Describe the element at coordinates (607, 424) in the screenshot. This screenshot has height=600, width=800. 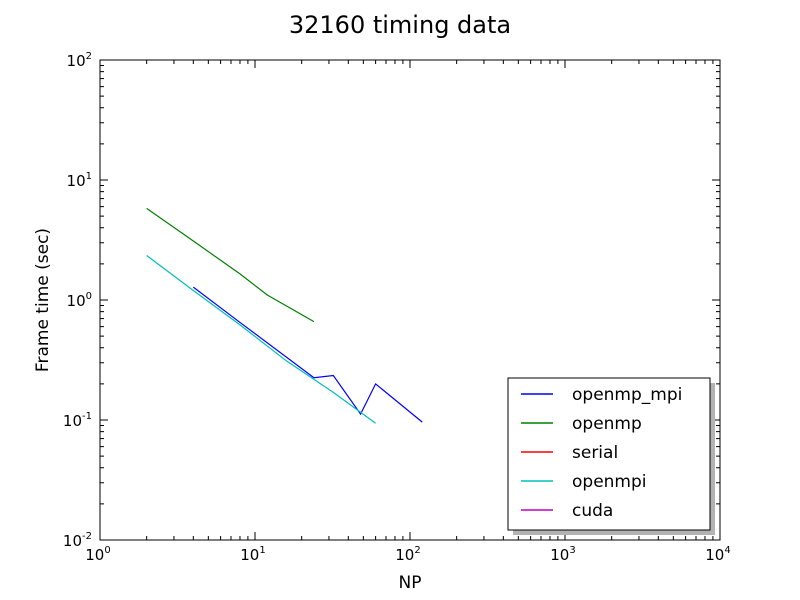
I see `legend-label-openmp: openmp` at that location.